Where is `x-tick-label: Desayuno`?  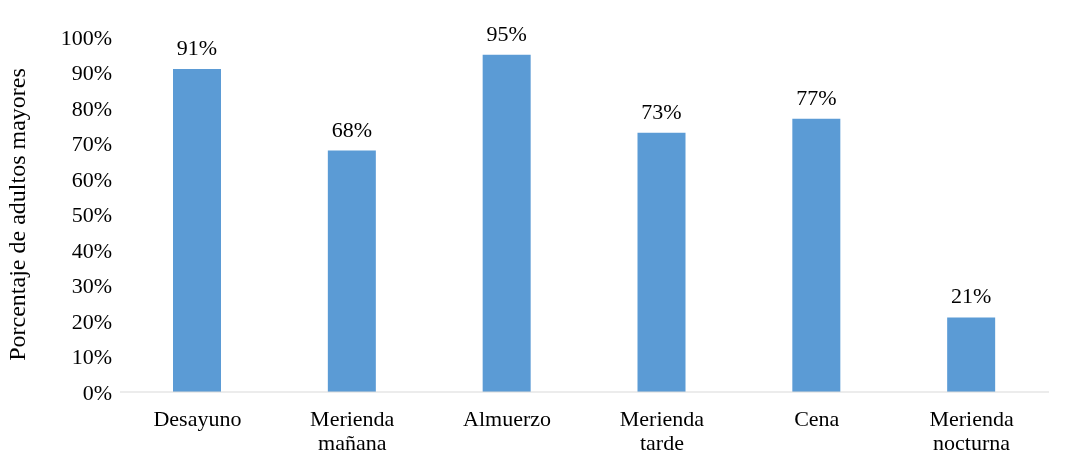
x-tick-label: Desayuno is located at coordinates (197, 418).